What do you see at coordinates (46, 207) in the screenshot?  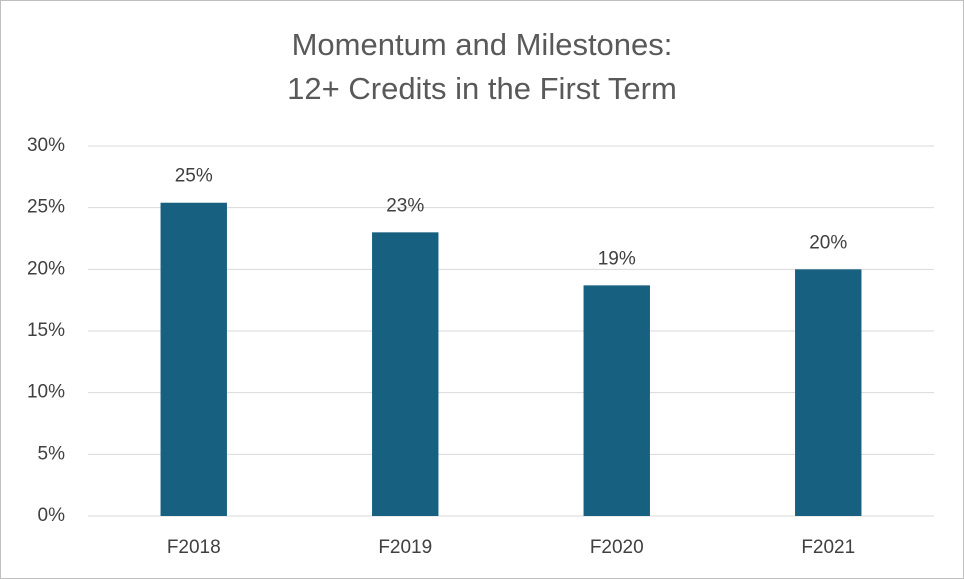 I see `y-tick-label: 25%` at bounding box center [46, 207].